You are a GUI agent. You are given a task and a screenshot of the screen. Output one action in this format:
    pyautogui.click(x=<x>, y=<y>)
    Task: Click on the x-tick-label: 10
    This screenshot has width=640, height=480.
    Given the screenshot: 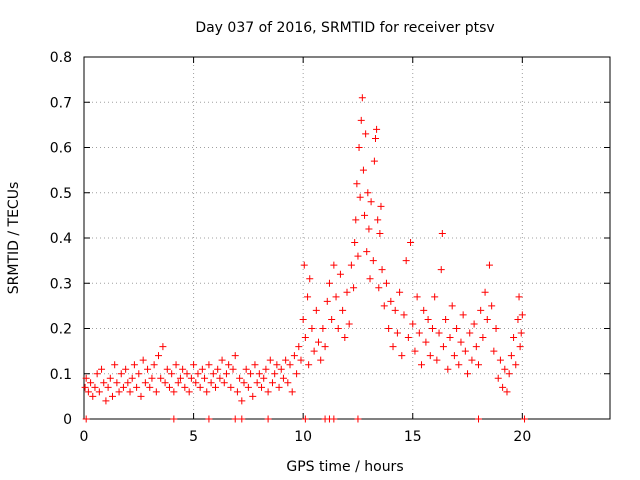 What is the action you would take?
    pyautogui.click(x=303, y=437)
    